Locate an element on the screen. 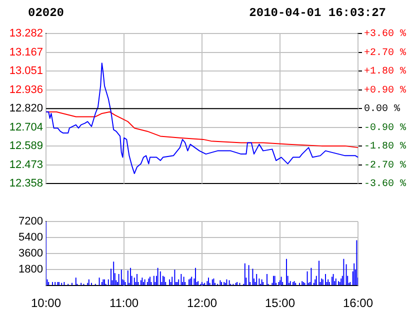 Image resolution: width=414 pixels, height=314 pixels. y2-tick-label: +1.80 % is located at coordinates (385, 72).